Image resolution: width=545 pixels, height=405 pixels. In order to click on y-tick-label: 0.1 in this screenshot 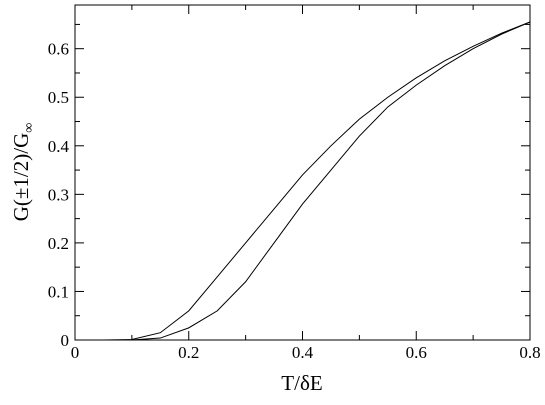, I will do `click(58, 291)`.